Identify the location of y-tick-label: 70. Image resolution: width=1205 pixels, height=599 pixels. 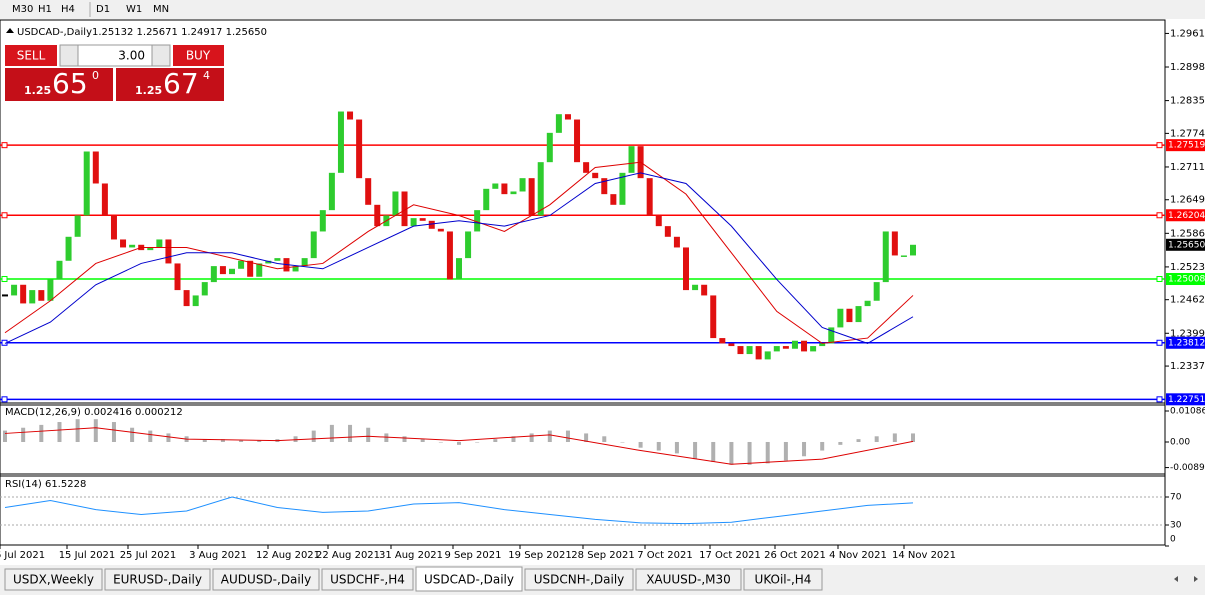
(1176, 498).